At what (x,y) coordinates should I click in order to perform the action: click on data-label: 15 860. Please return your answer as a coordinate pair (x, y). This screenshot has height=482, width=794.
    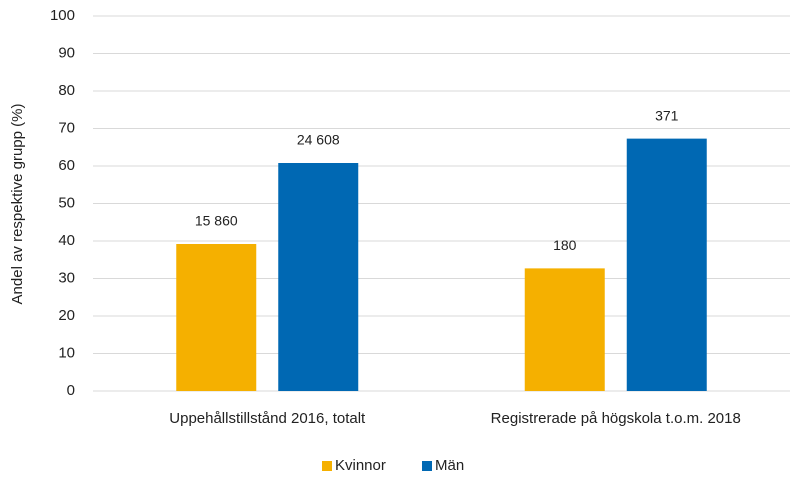
    Looking at the image, I should click on (216, 221).